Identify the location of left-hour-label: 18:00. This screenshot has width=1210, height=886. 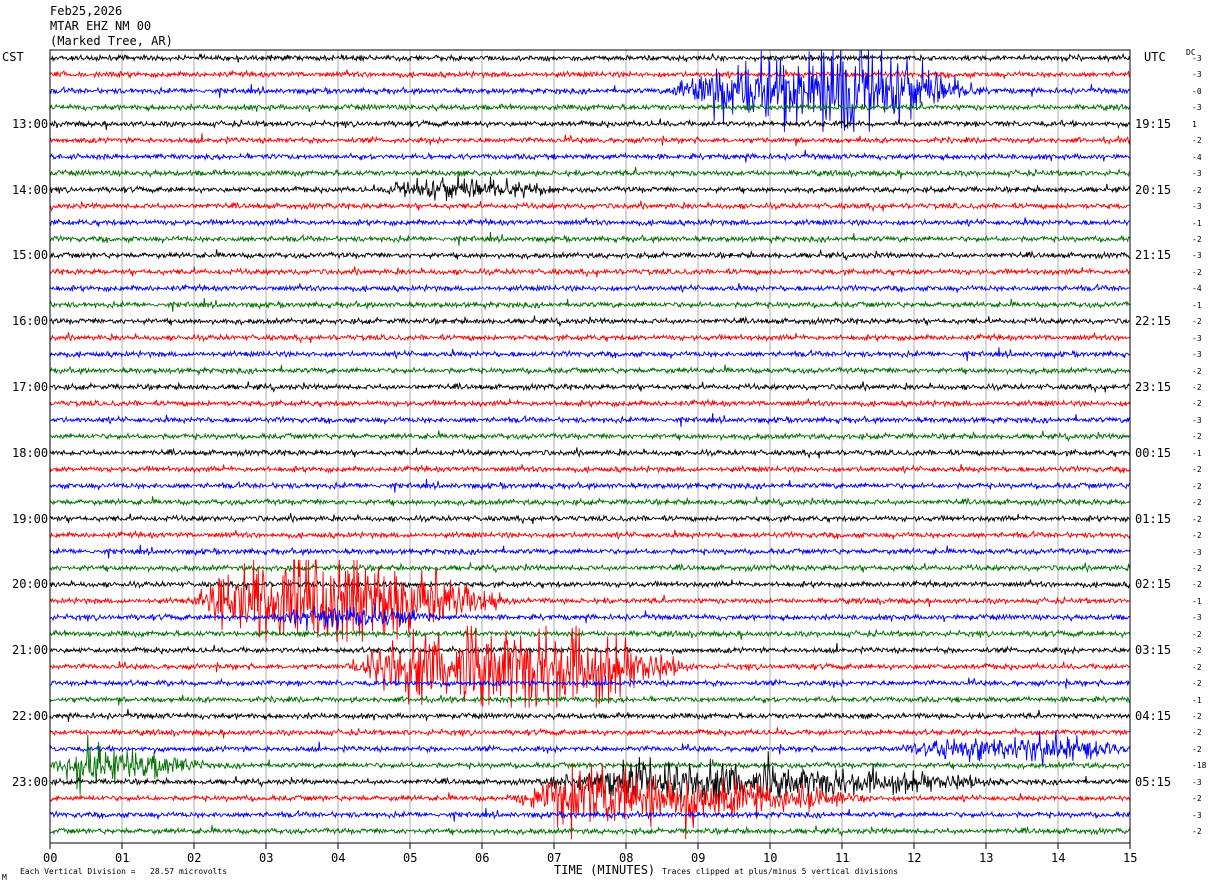
(30, 452).